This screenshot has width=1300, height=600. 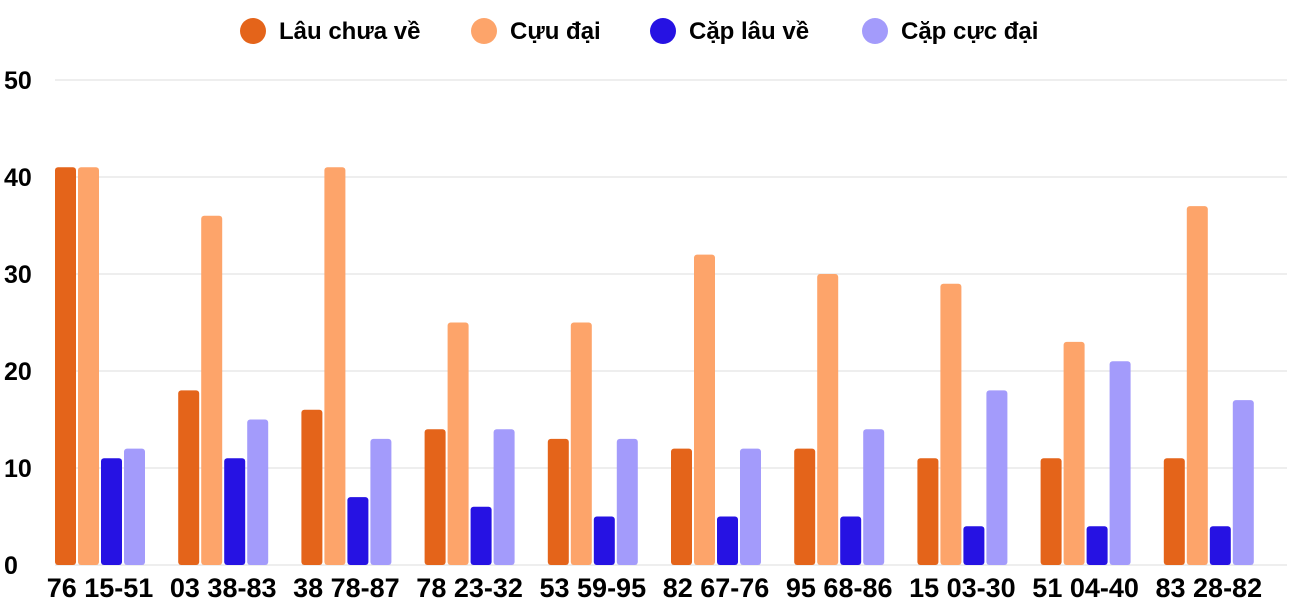 I want to click on y-tick-label: 30, so click(x=18, y=275).